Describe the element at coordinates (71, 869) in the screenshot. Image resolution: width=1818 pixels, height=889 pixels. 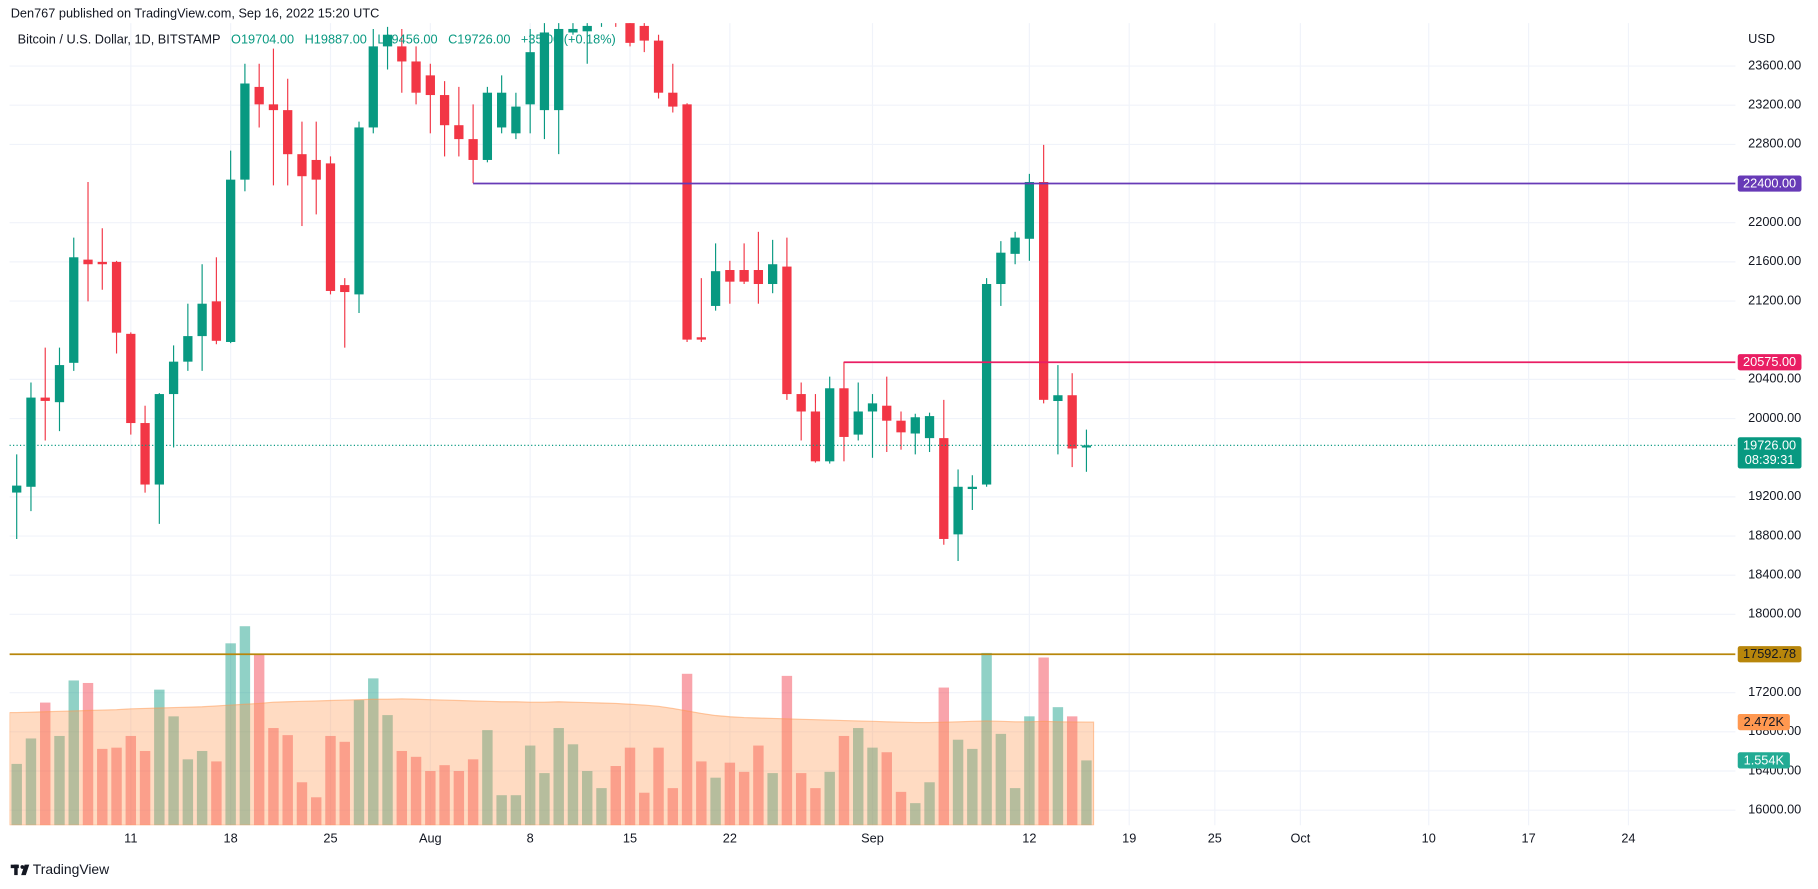
I see `brand: TradingView` at that location.